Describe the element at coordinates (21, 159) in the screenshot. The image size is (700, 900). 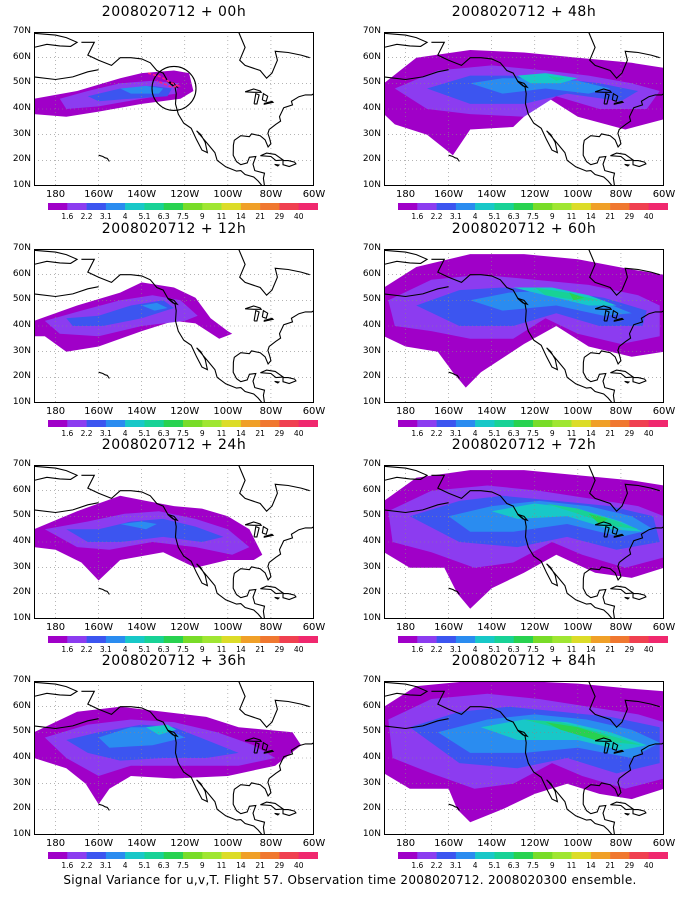
I see `latitude-label: 20N` at that location.